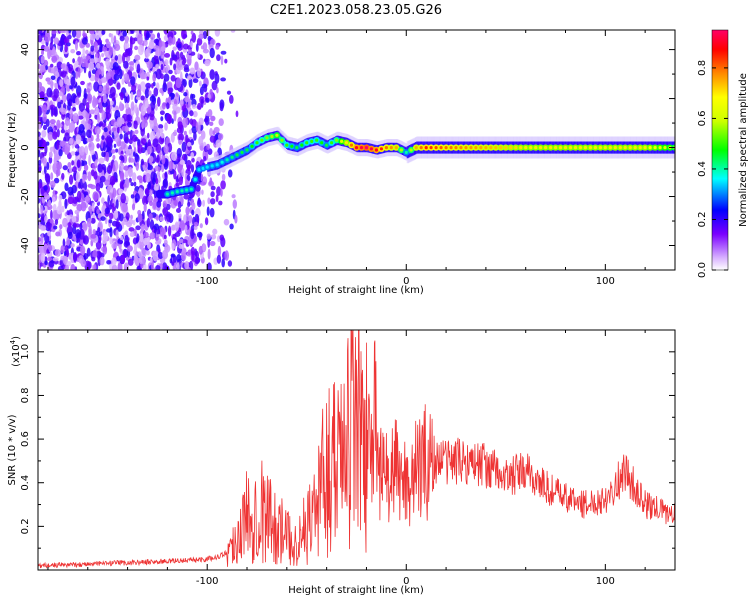 This screenshot has height=600, width=750. What do you see at coordinates (702, 220) in the screenshot?
I see `colorbar-tick-label: 0.2` at bounding box center [702, 220].